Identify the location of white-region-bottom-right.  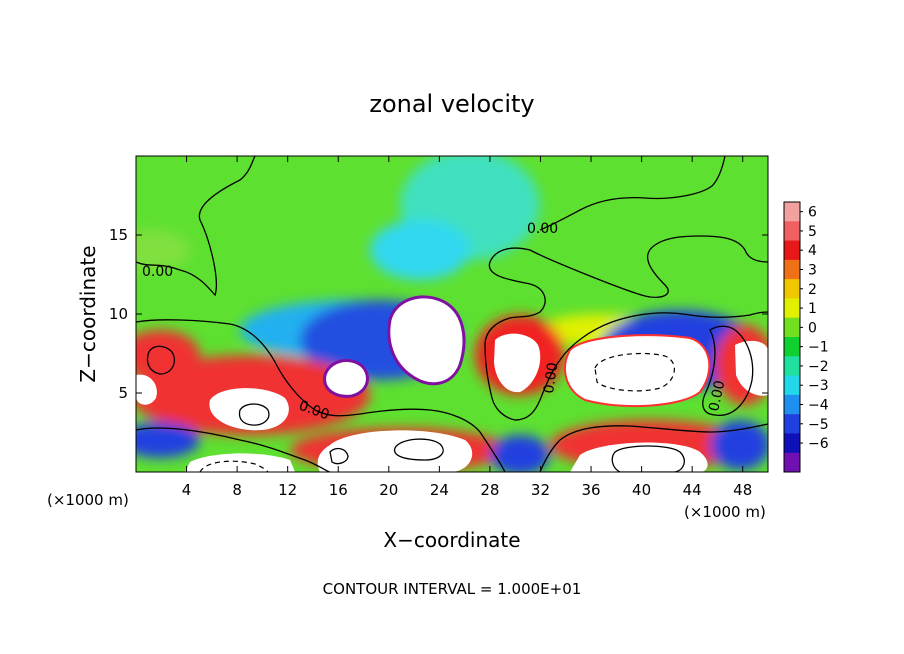
(639, 457).